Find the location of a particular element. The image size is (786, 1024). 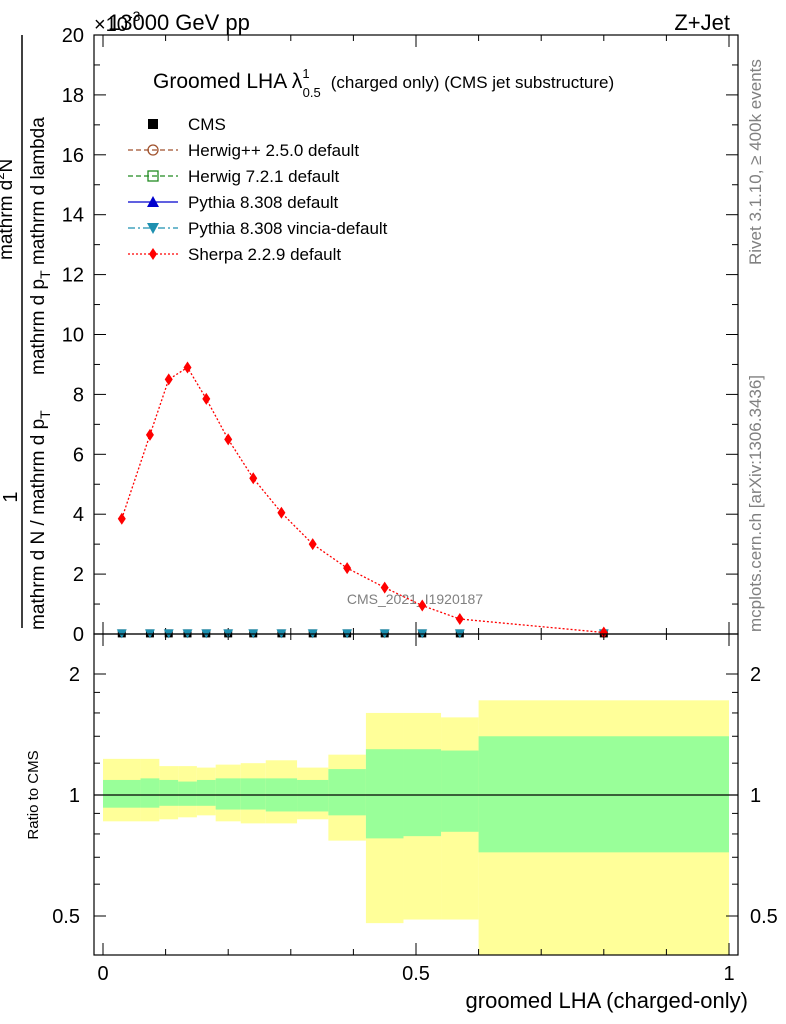

ratio-x-tick-label: 1 is located at coordinates (728, 974).